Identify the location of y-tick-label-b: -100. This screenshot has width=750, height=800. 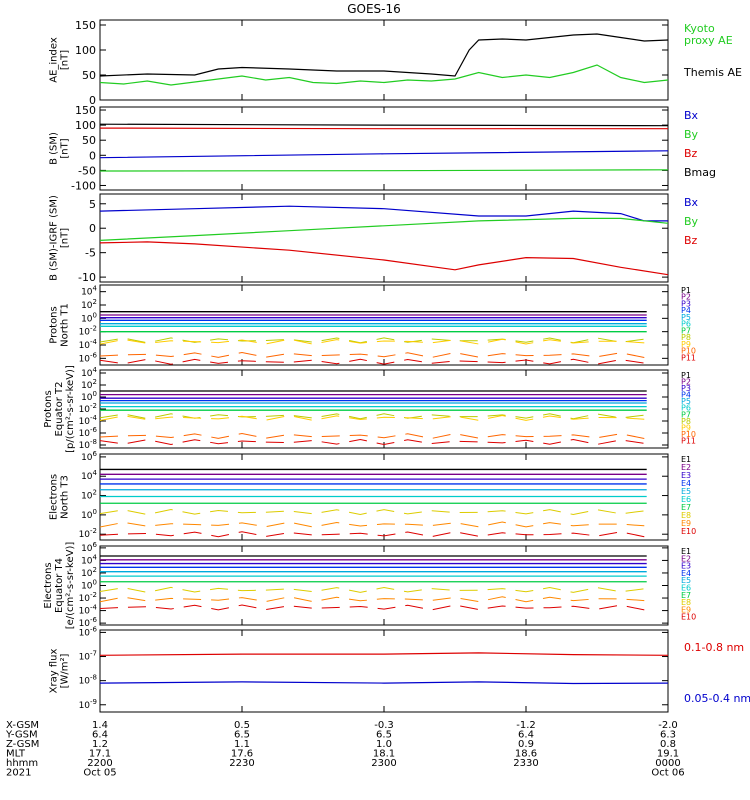
(83, 185).